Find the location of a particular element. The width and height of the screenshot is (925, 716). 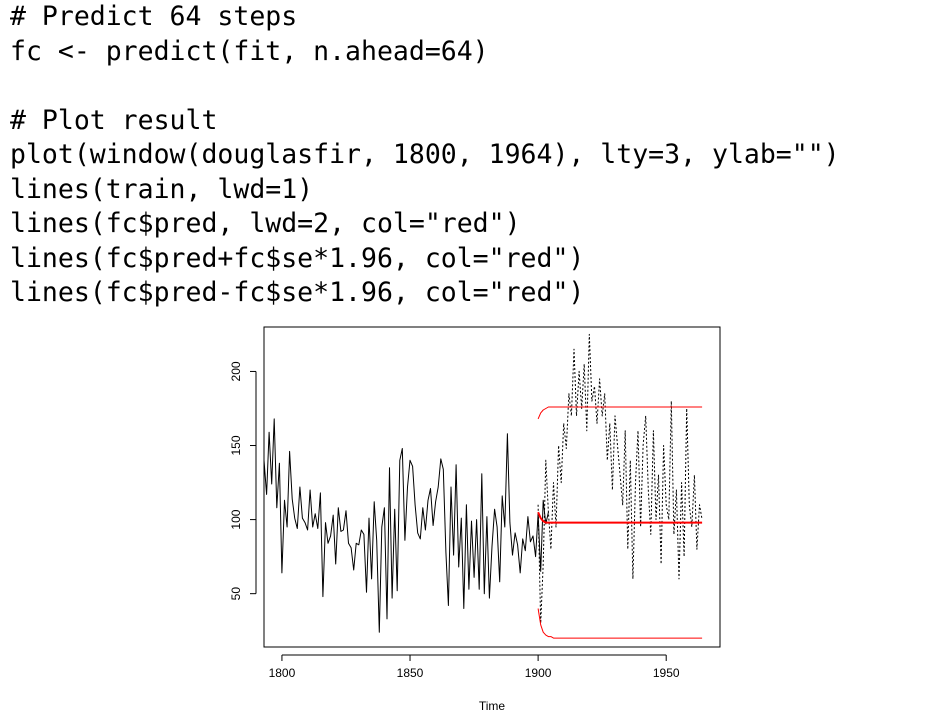

code-line: # Predict 64 steps is located at coordinates (154, 16).